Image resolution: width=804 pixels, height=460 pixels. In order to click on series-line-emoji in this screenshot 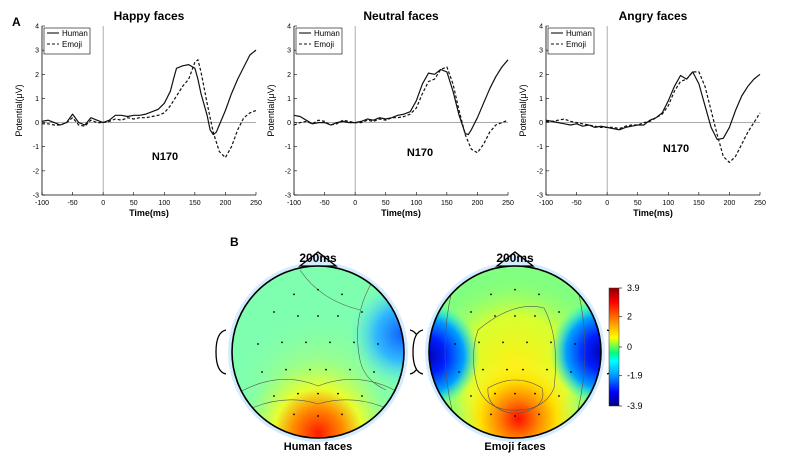, I will do `click(149, 109)`.